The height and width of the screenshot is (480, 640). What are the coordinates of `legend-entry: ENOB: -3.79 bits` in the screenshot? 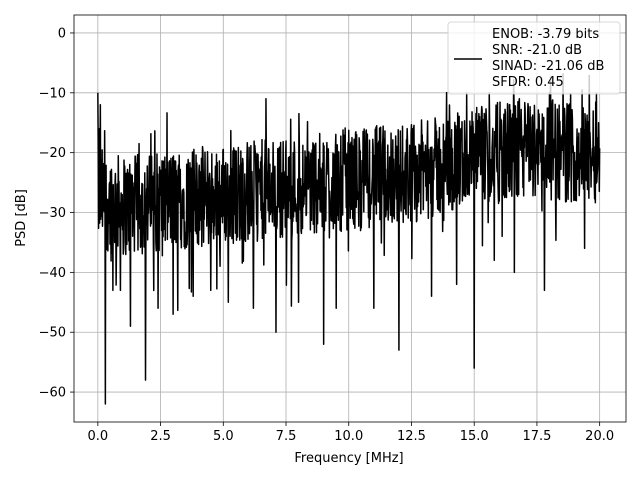 It's located at (545, 34).